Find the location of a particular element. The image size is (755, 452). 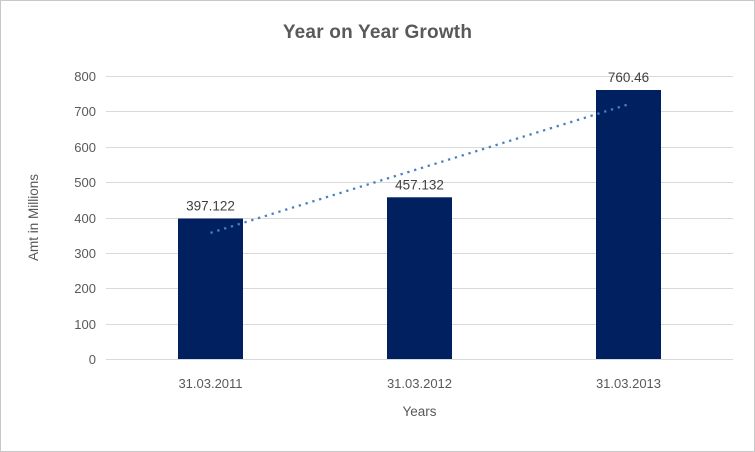

y-tick-label: 500 is located at coordinates (85, 182).